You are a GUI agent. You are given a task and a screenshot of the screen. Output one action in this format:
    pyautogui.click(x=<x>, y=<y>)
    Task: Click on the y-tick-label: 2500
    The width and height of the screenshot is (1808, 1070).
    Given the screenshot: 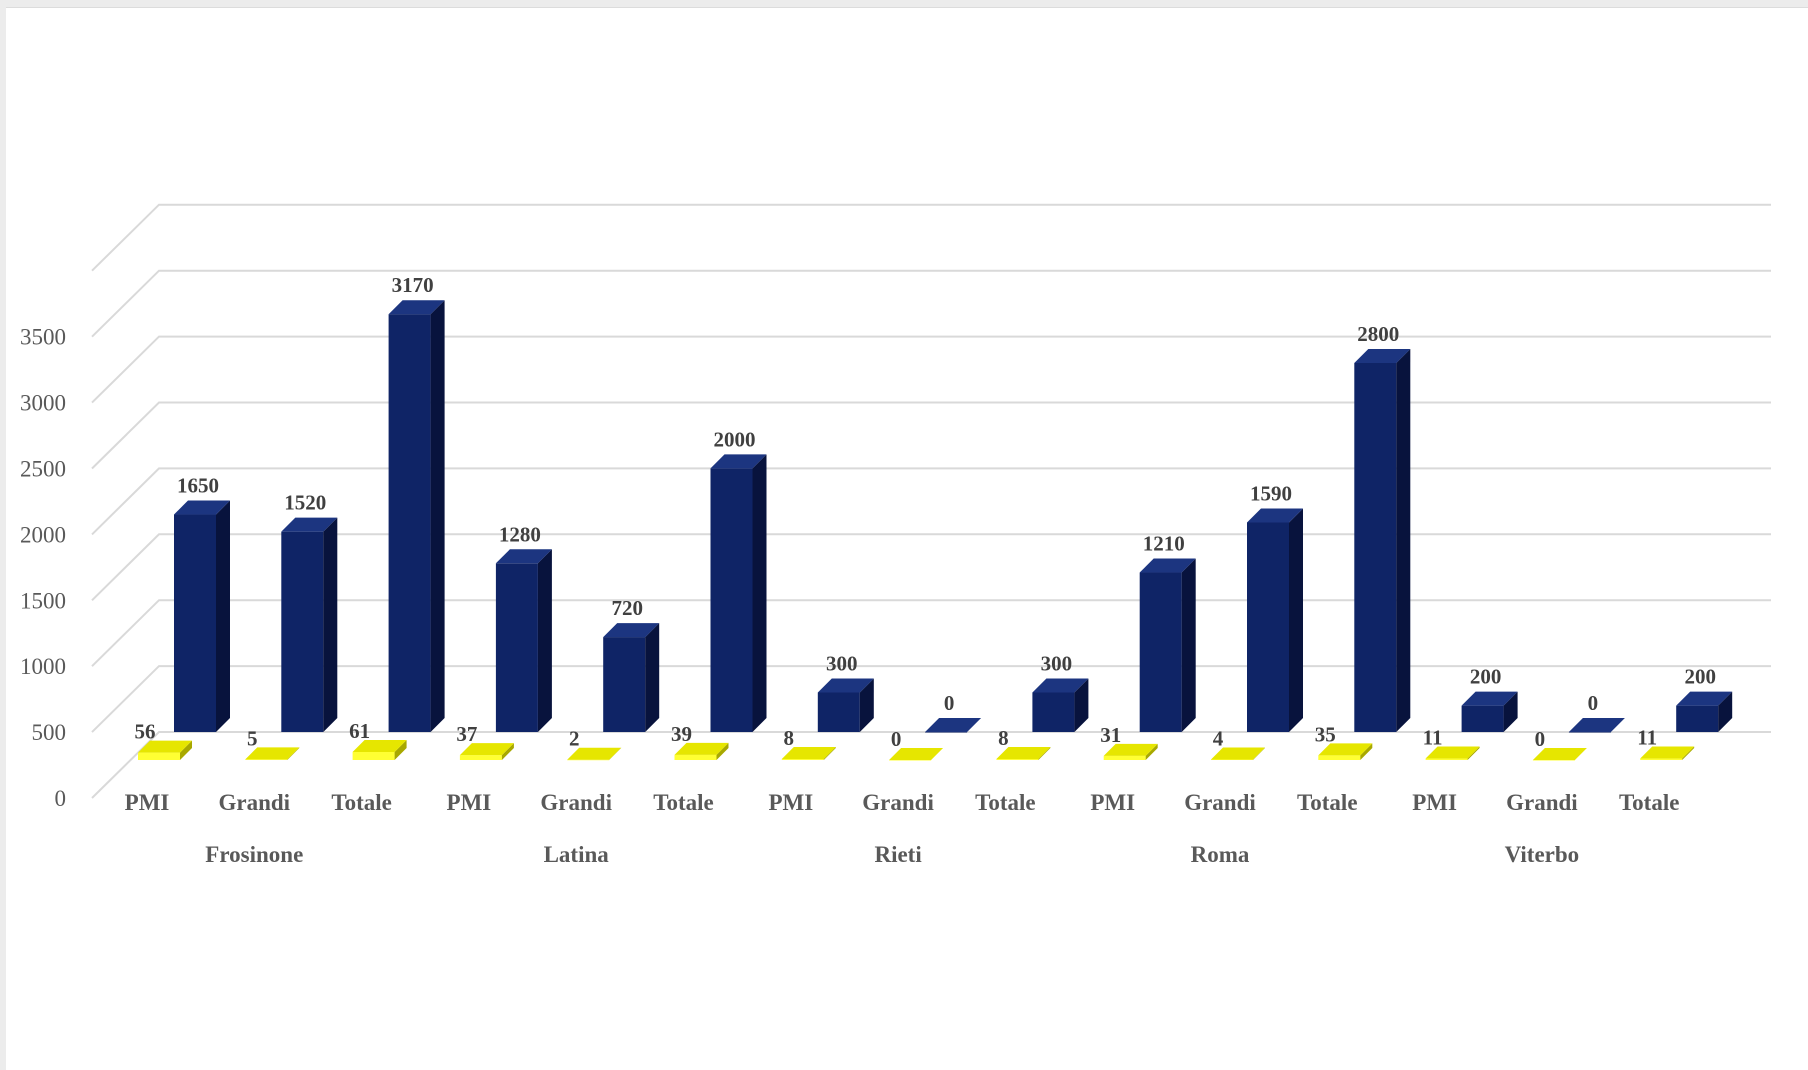 What is the action you would take?
    pyautogui.click(x=43, y=469)
    